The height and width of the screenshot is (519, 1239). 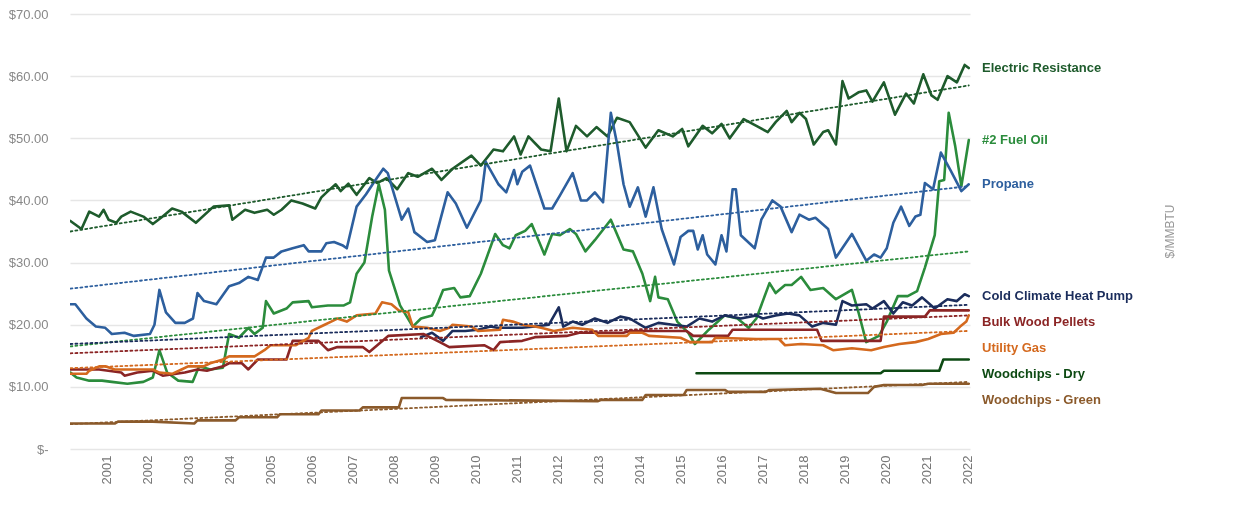 I want to click on series-label: #2 Fuel Oil, so click(x=1015, y=140).